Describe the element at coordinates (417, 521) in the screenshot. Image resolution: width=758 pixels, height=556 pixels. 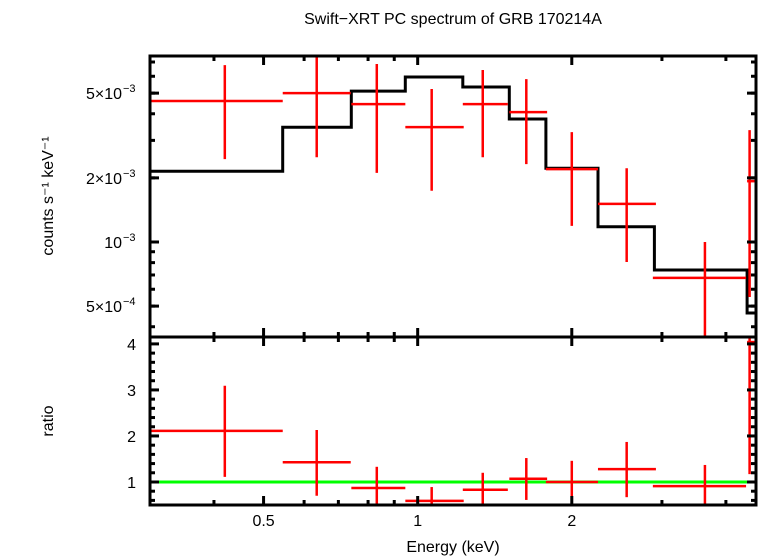
I see `x-tick-label: 1` at that location.